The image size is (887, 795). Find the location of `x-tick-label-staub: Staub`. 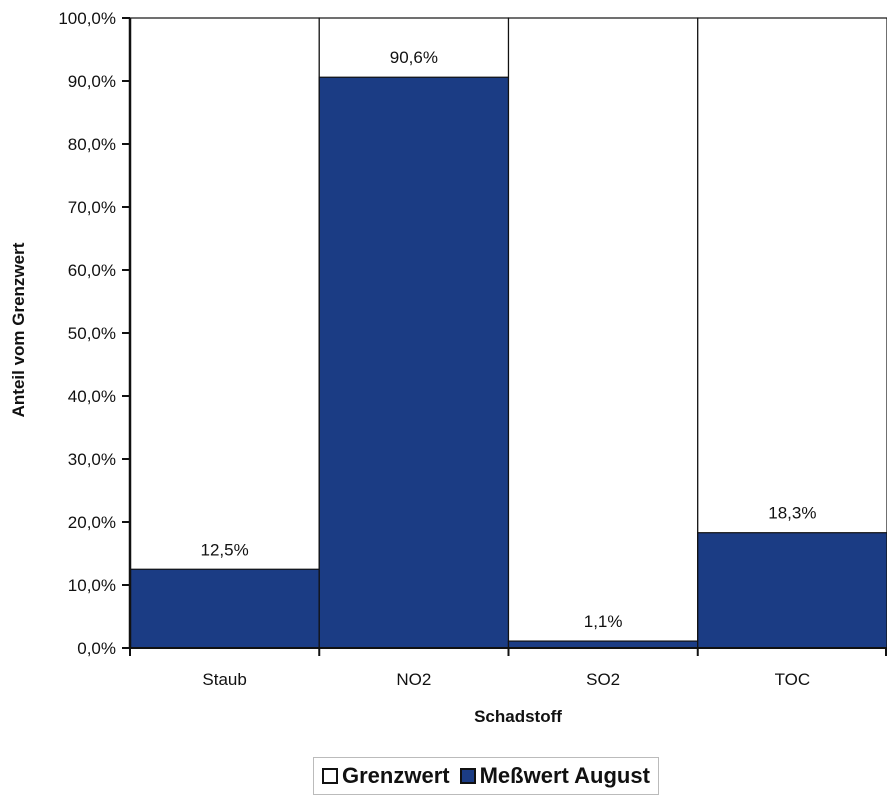

x-tick-label-staub: Staub is located at coordinates (224, 679).